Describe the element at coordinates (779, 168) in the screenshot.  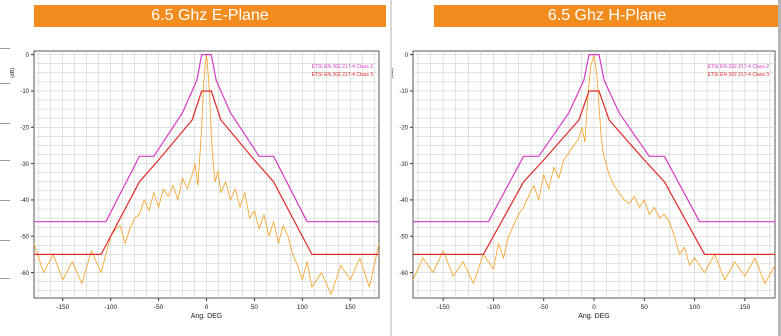
I see `window-edge` at that location.